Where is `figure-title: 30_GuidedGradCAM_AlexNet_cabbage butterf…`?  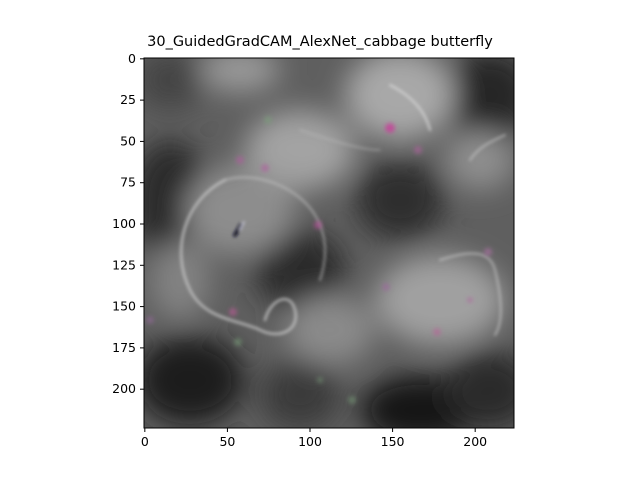
figure-title: 30_GuidedGradCAM_AlexNet_cabbage butterf… is located at coordinates (320, 42).